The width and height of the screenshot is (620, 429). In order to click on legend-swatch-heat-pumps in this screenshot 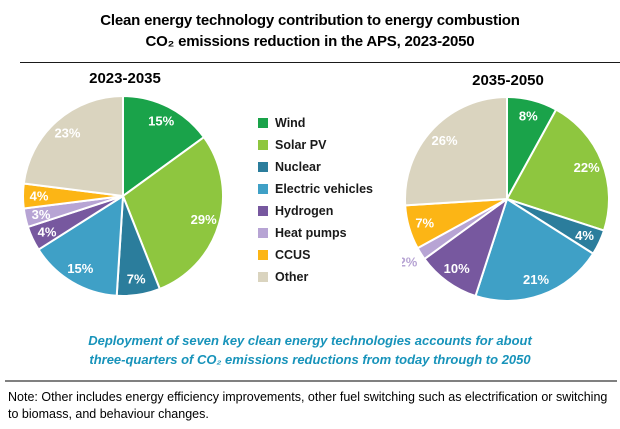, I will do `click(263, 233)`.